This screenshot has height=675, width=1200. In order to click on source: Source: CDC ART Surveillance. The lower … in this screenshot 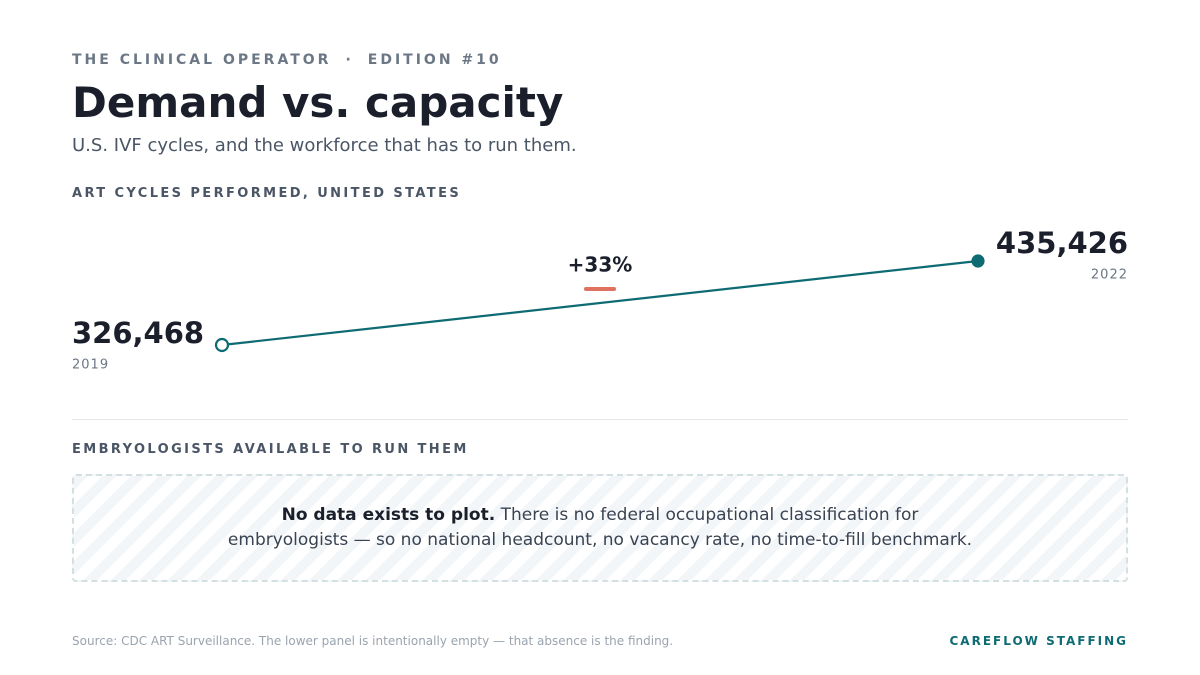, I will do `click(373, 641)`.